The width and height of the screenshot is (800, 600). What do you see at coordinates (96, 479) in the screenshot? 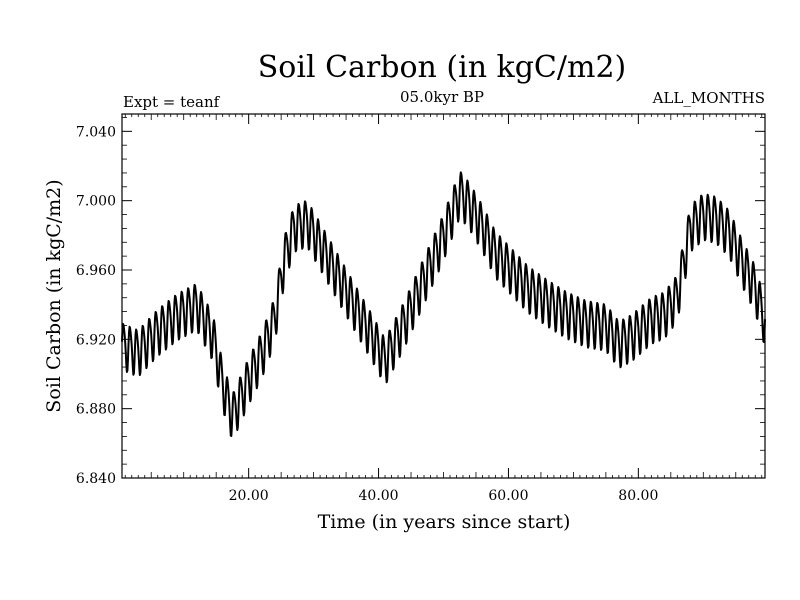
I see `y-tick-label: 6.840` at bounding box center [96, 479].